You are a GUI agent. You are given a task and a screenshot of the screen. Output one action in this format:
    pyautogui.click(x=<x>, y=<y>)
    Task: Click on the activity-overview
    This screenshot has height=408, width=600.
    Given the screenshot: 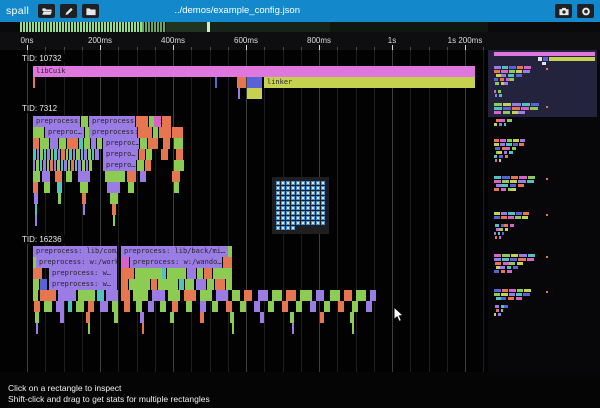 What is the action you would take?
    pyautogui.click(x=300, y=27)
    